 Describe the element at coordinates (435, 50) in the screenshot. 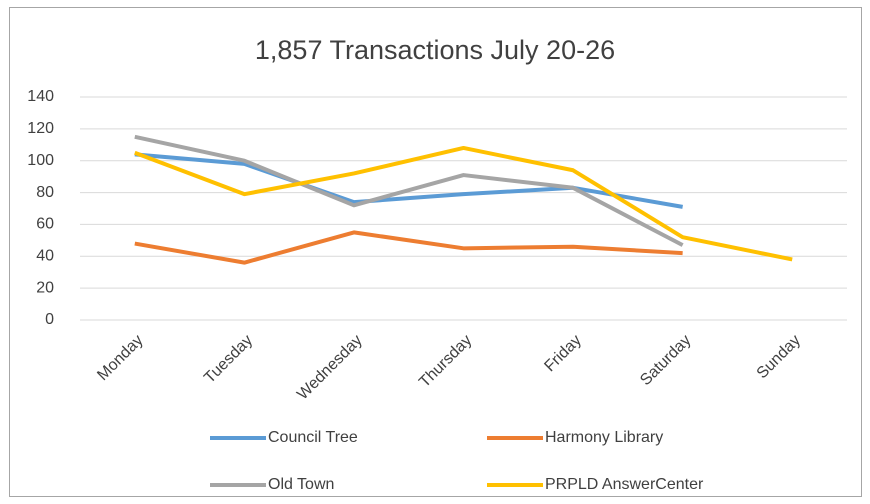

I see `chart-title: 1,857 Transactions July 20-26` at that location.